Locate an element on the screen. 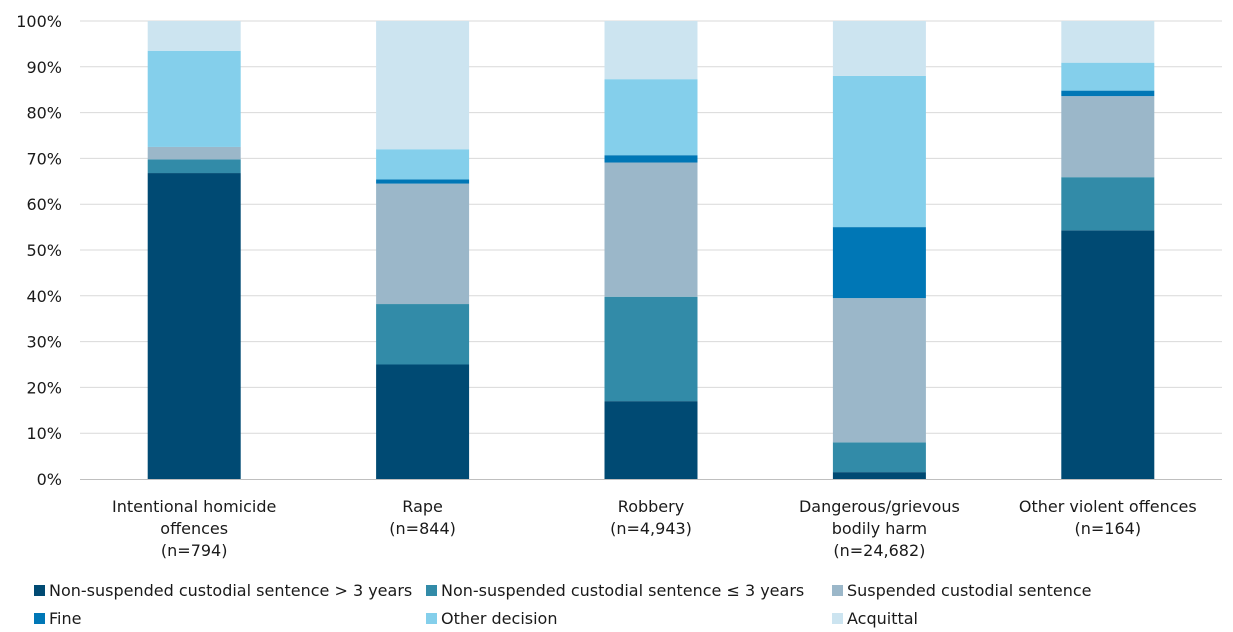  legend-label: Other decision is located at coordinates (499, 618).